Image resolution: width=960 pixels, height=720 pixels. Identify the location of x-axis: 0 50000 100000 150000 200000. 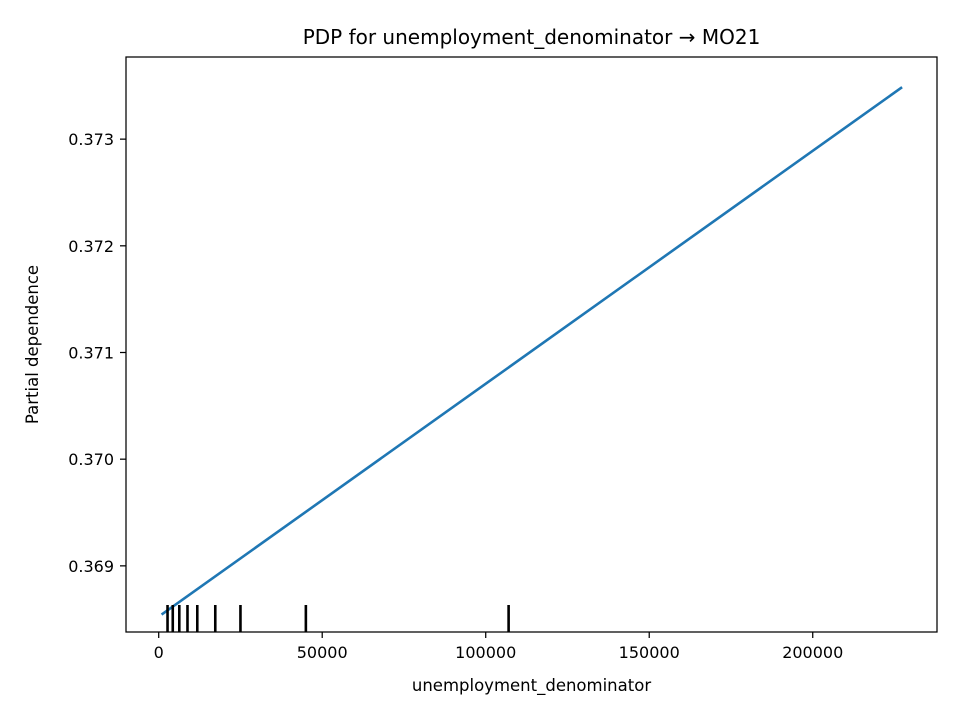
(498, 647).